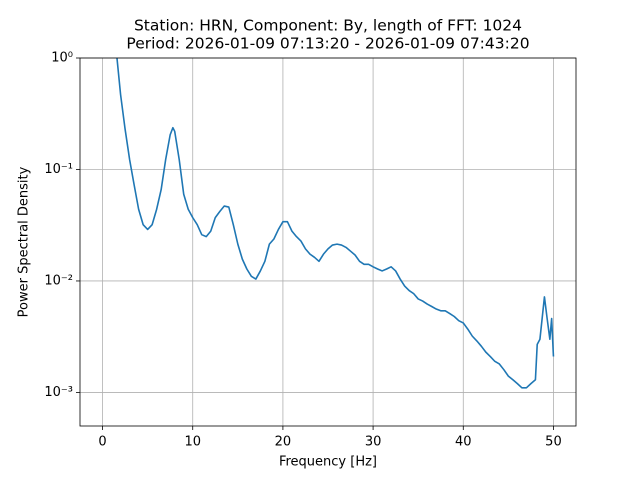 Image resolution: width=640 pixels, height=480 pixels. Describe the element at coordinates (192, 442) in the screenshot. I see `x-tick-label: 10` at that location.